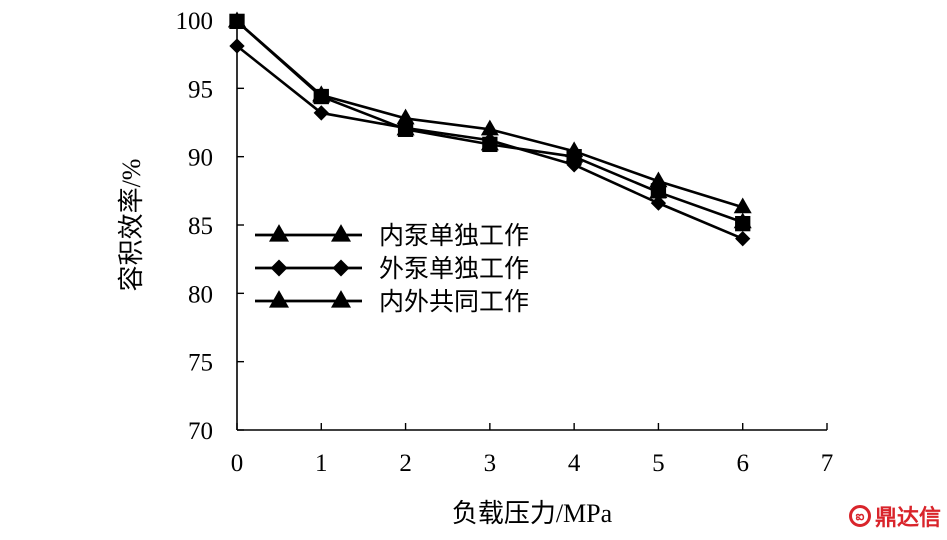 The width and height of the screenshot is (947, 540). Describe the element at coordinates (532, 513) in the screenshot. I see `x-axis-title: 负载压力/MPa` at that location.